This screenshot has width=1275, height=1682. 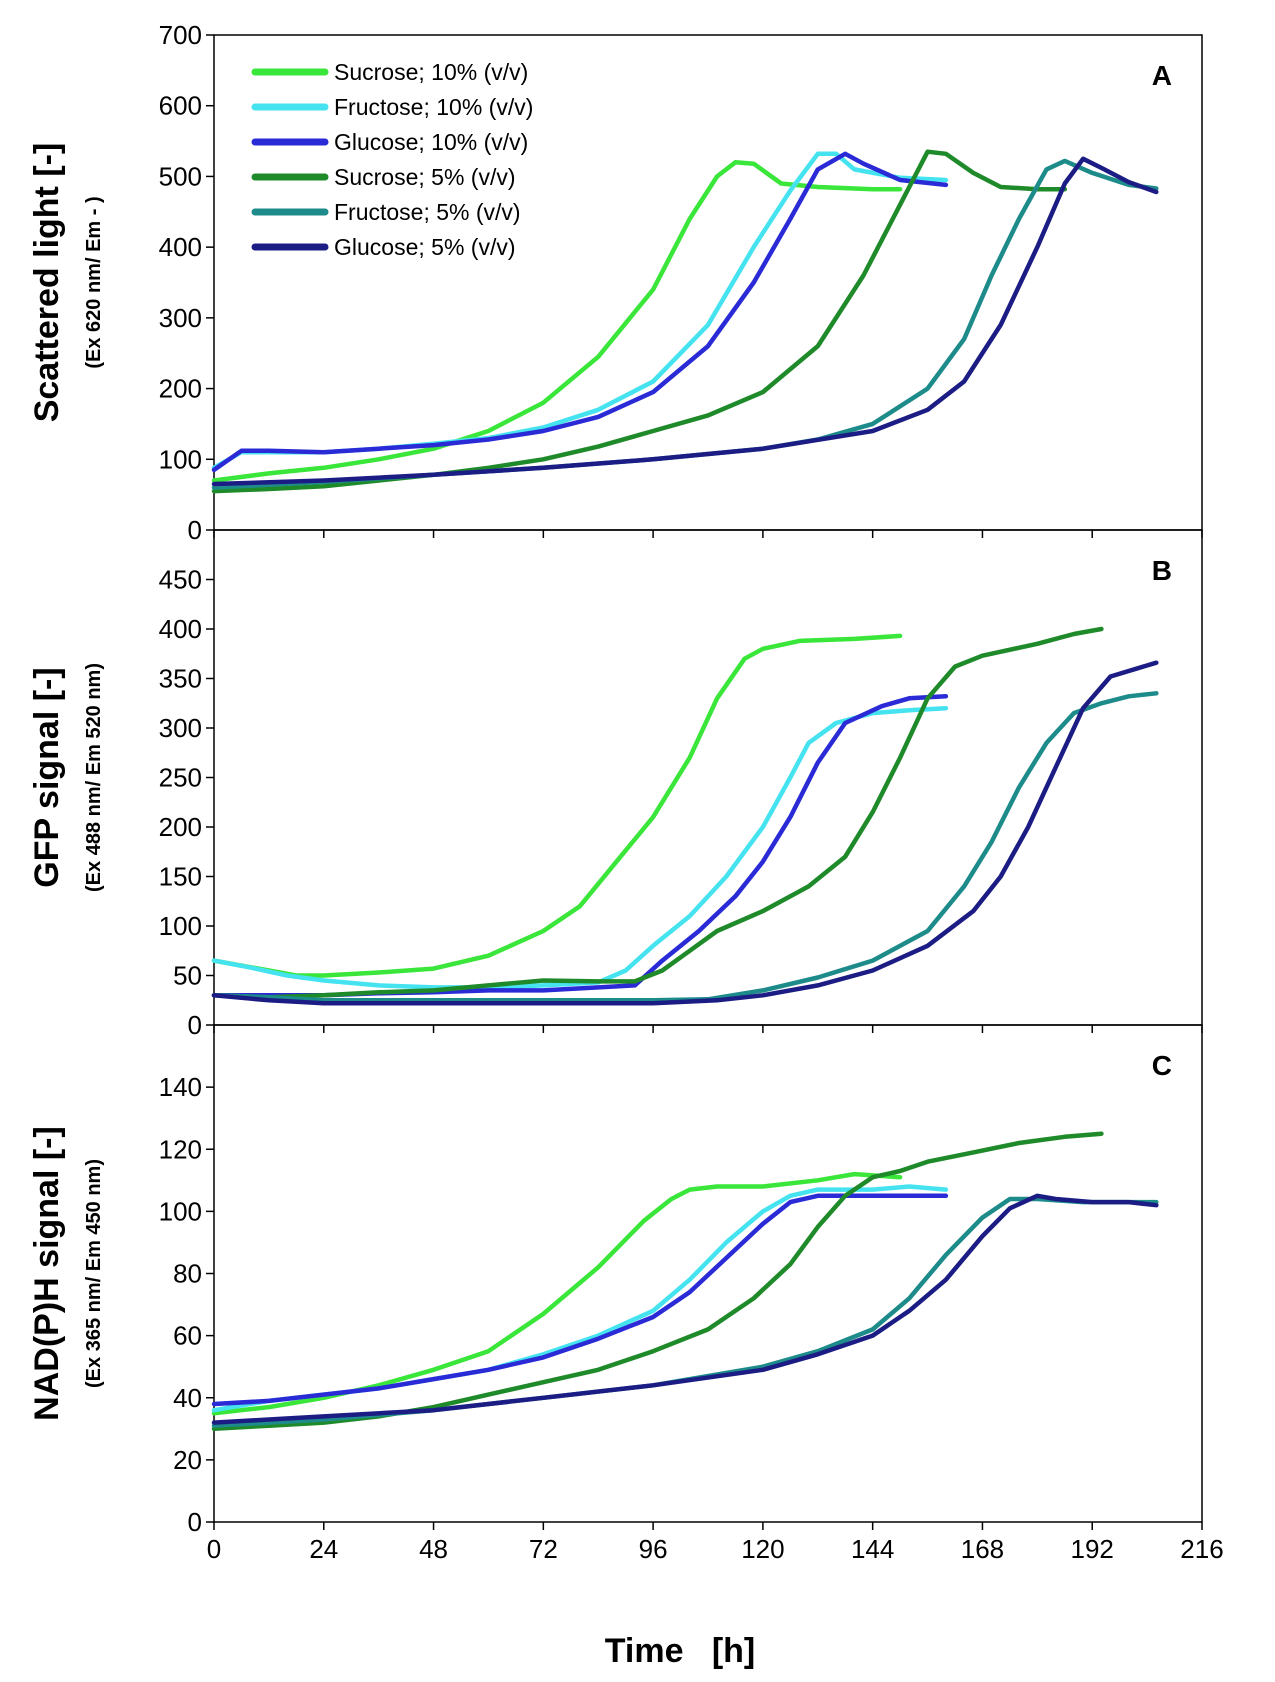 I want to click on y-tick-label: 20, so click(x=187, y=1460).